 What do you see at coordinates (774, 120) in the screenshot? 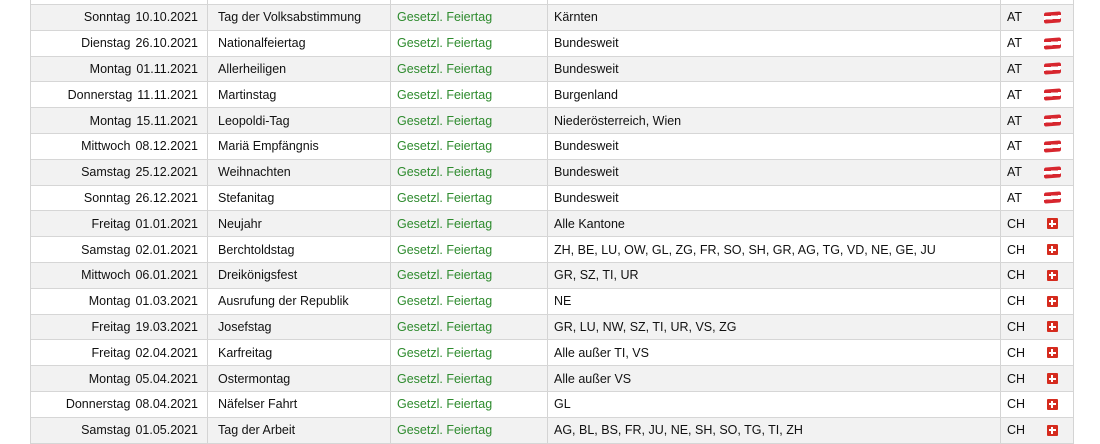
I see `holiday-region: Niederösterreich, Wien` at bounding box center [774, 120].